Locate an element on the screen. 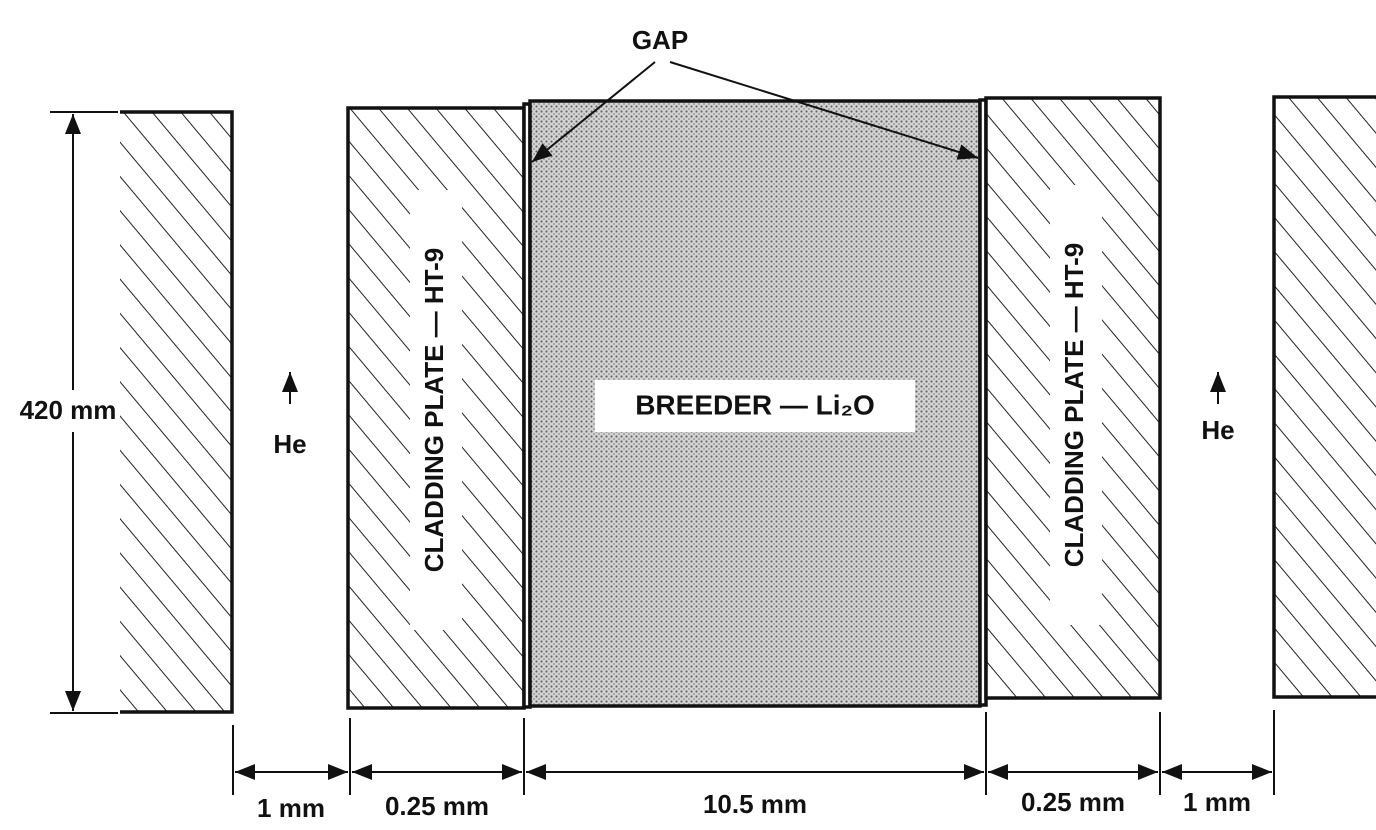 The height and width of the screenshot is (830, 1376). plate-right is located at coordinates (1325, 397).